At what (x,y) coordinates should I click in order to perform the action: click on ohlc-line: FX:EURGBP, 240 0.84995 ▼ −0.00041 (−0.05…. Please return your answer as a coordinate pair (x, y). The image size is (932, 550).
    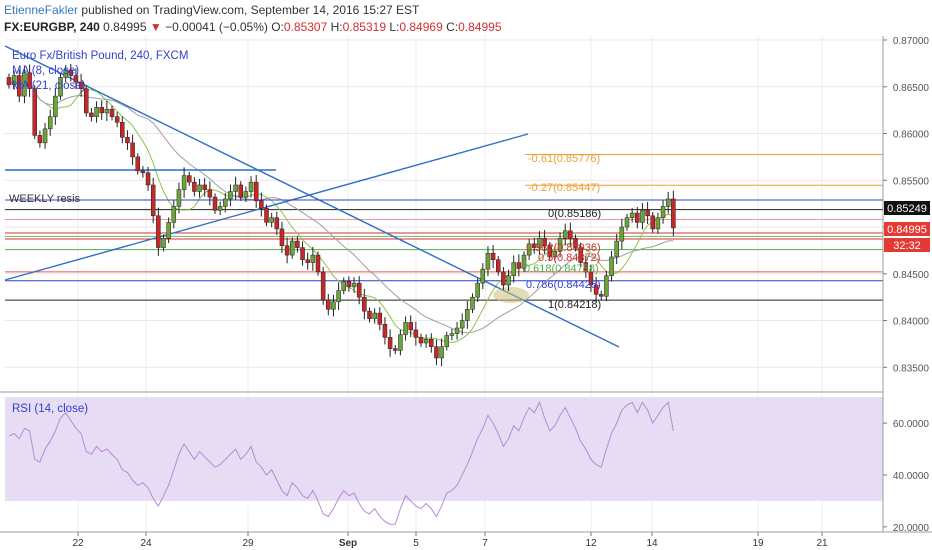
    Looking at the image, I should click on (253, 27).